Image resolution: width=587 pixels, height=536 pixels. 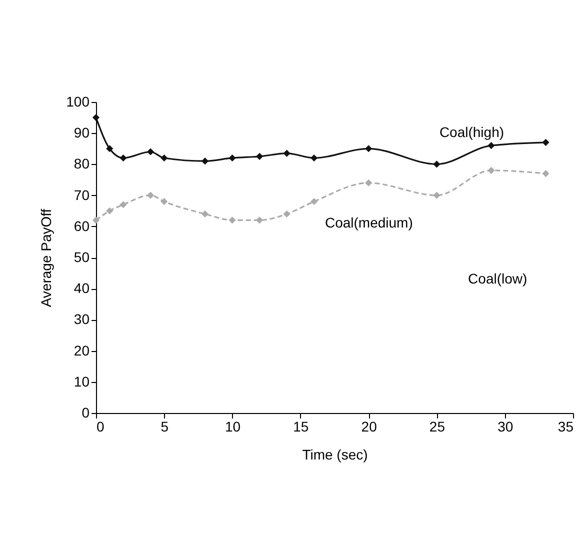 What do you see at coordinates (46, 258) in the screenshot?
I see `y-axis-title: Average PayOff` at bounding box center [46, 258].